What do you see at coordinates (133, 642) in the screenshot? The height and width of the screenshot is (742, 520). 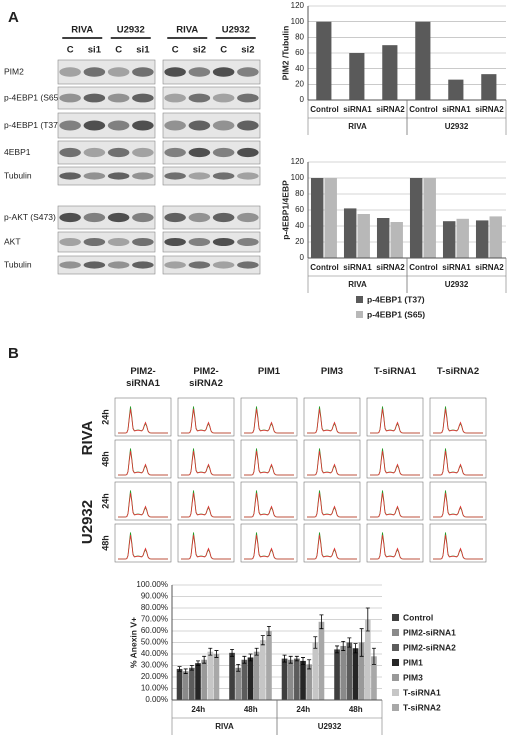 I see `y-axis-label: % Anexin V+` at bounding box center [133, 642].